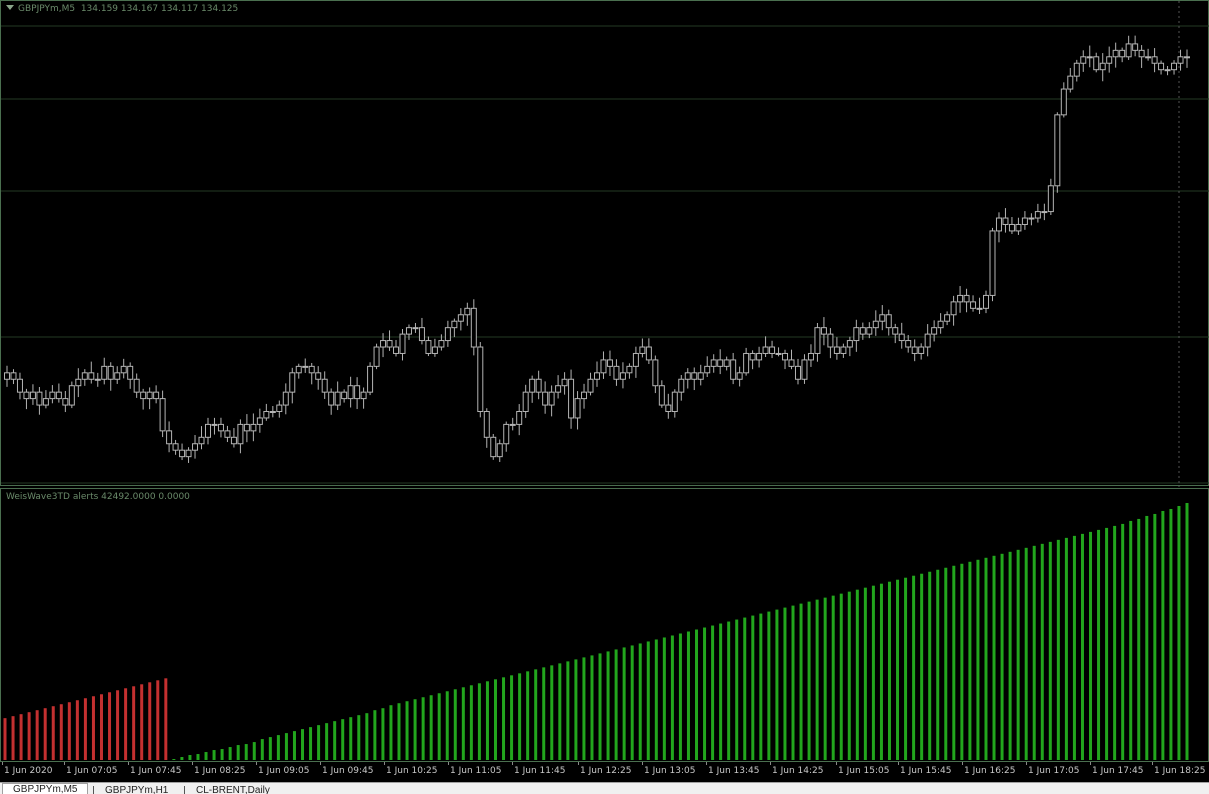 The image size is (1209, 794). I want to click on time-tick-label: 1 Jun 14:25, so click(798, 771).